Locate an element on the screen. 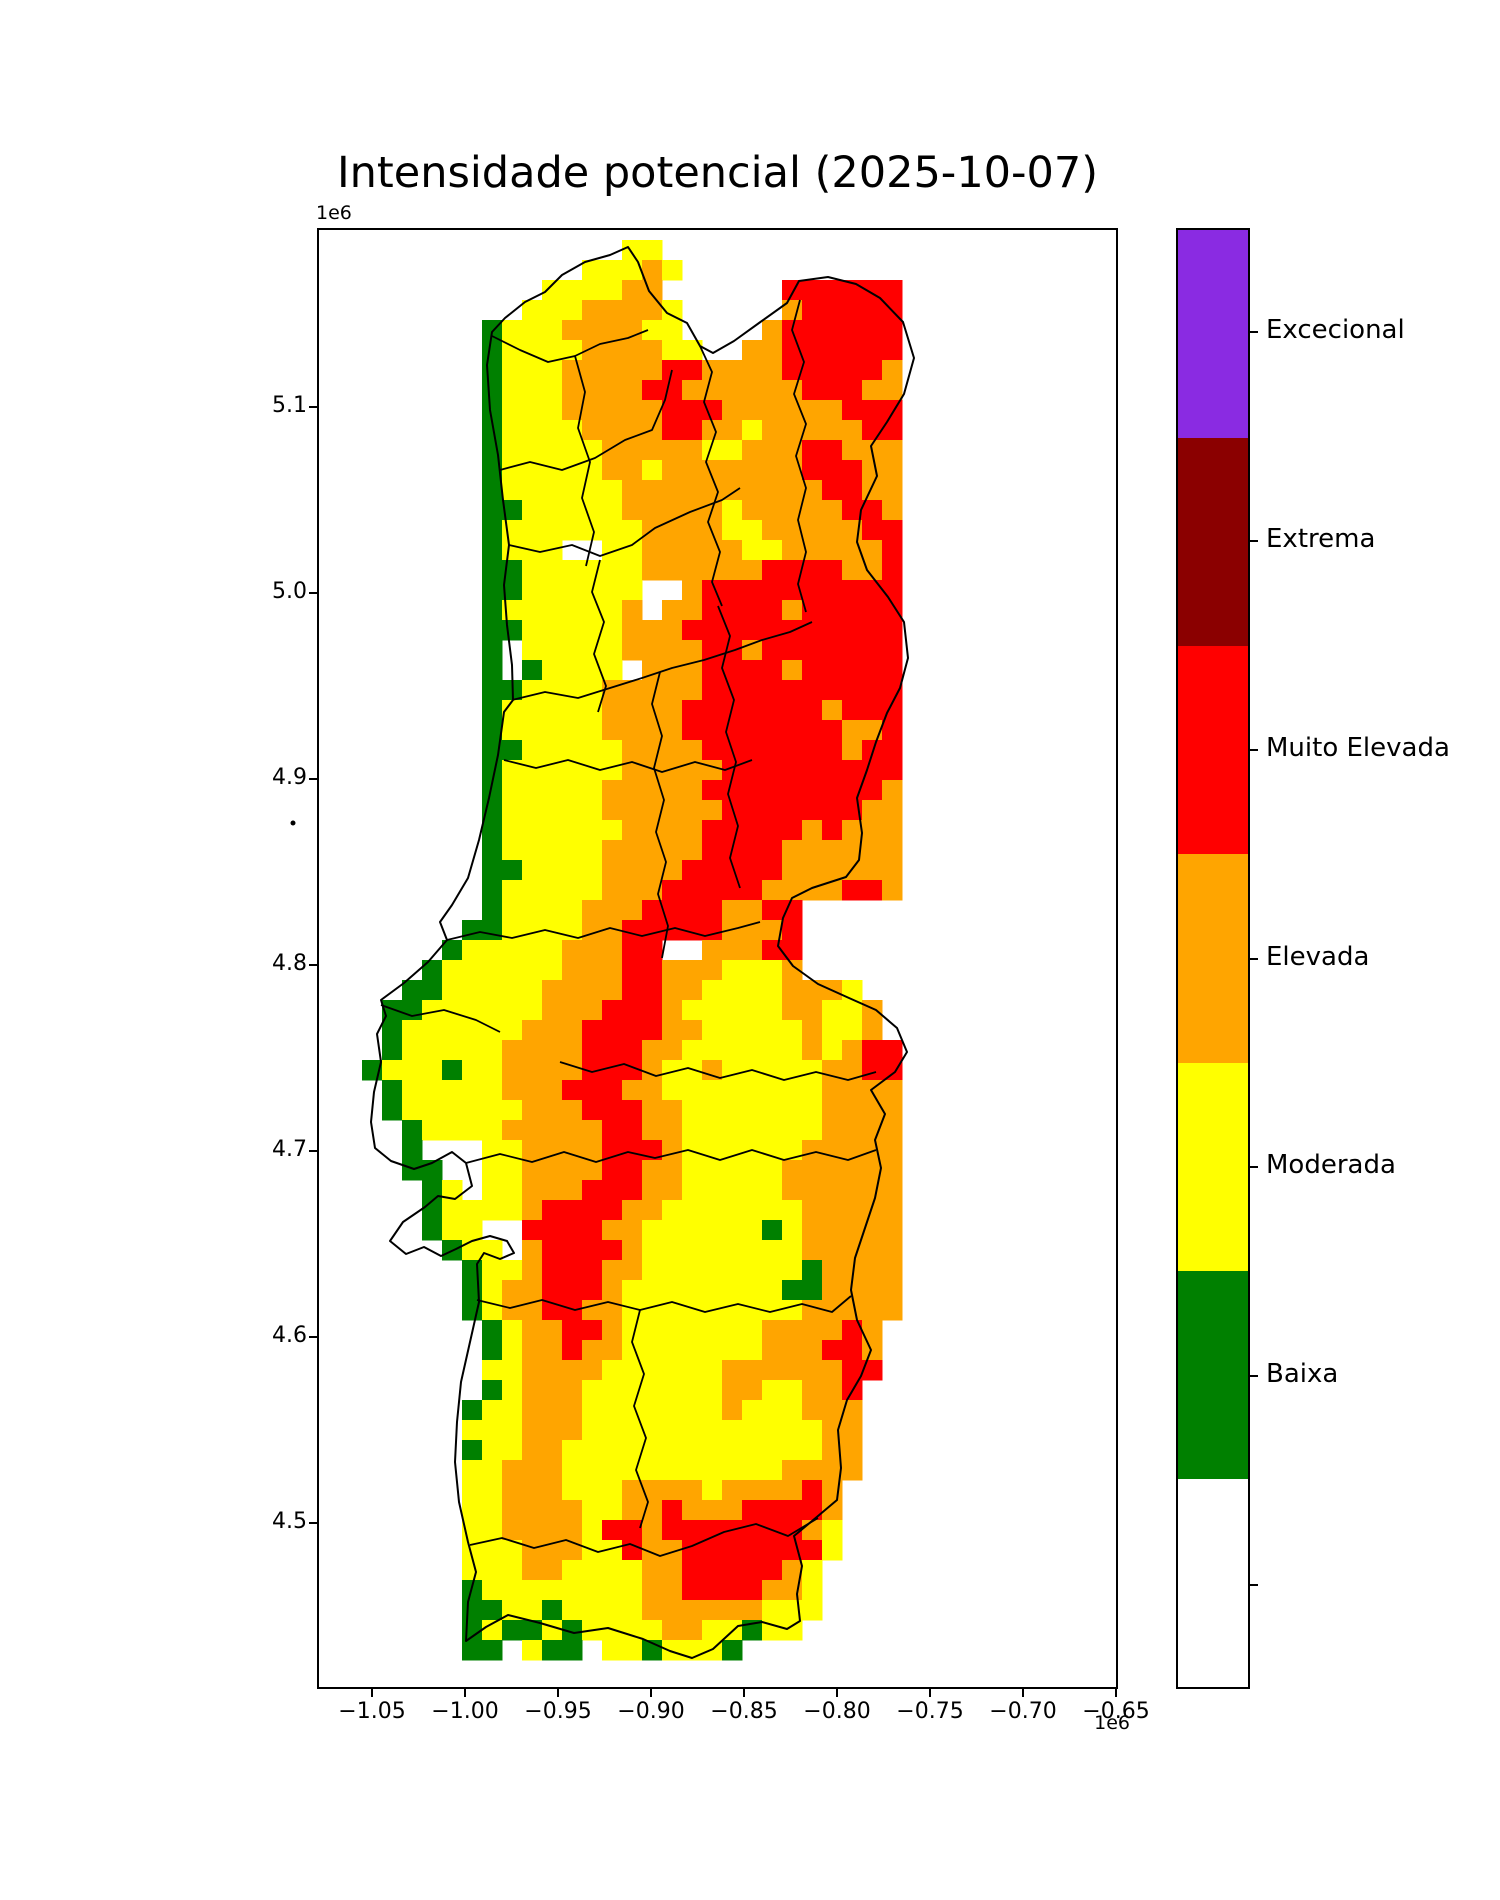 Image resolution: width=1500 pixels, height=1900 pixels. x-tick-mark is located at coordinates (558, 1693).